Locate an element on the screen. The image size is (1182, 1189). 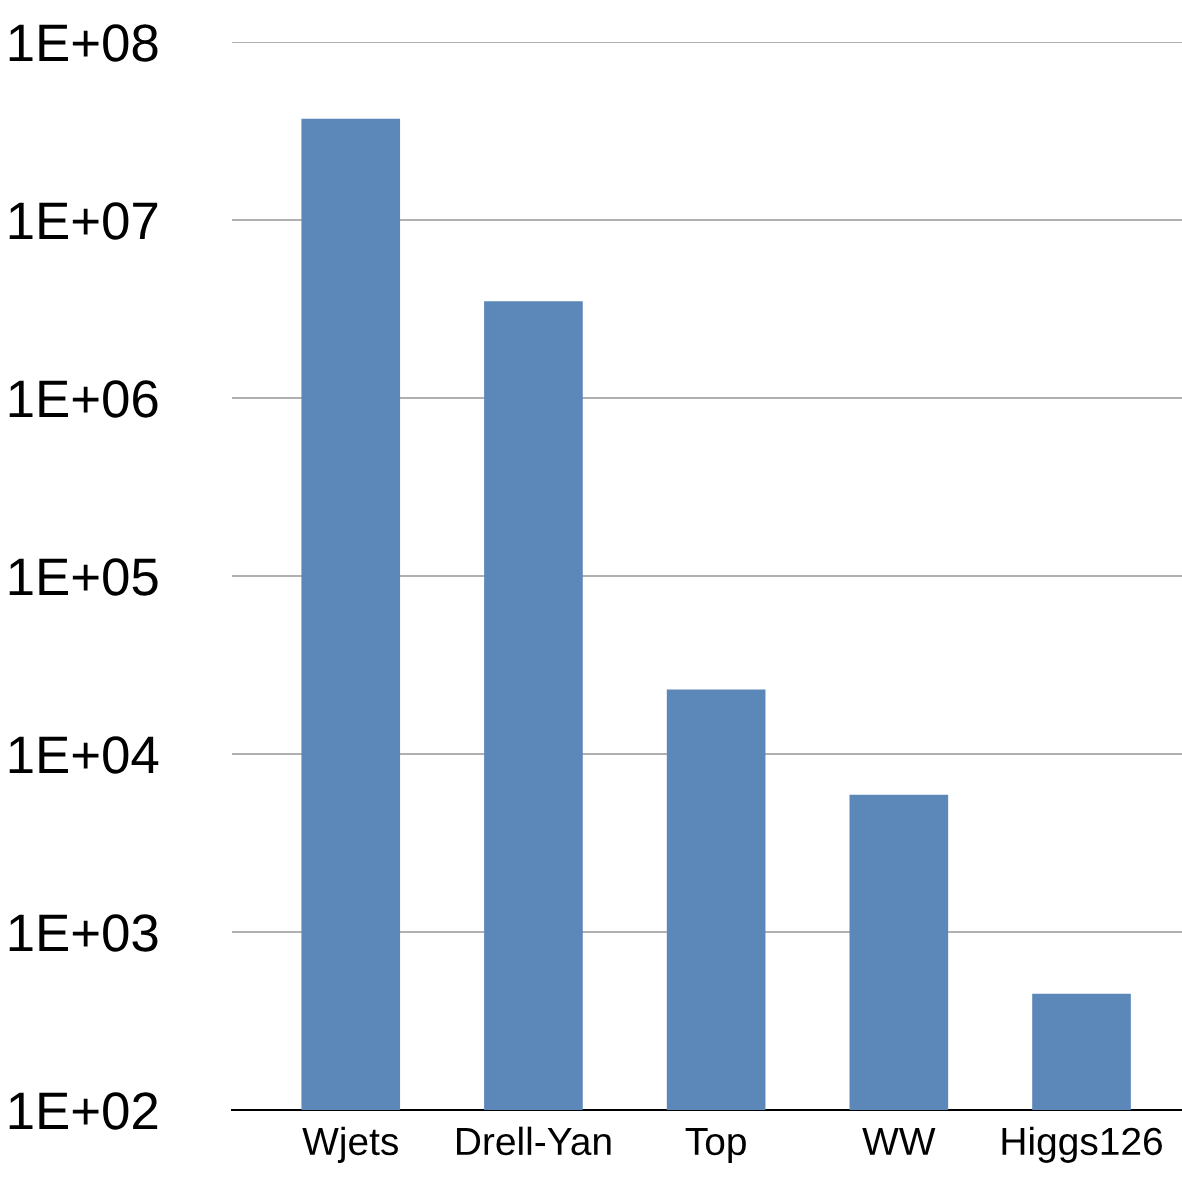
x-tick-label: Higgs126 is located at coordinates (1082, 1144).